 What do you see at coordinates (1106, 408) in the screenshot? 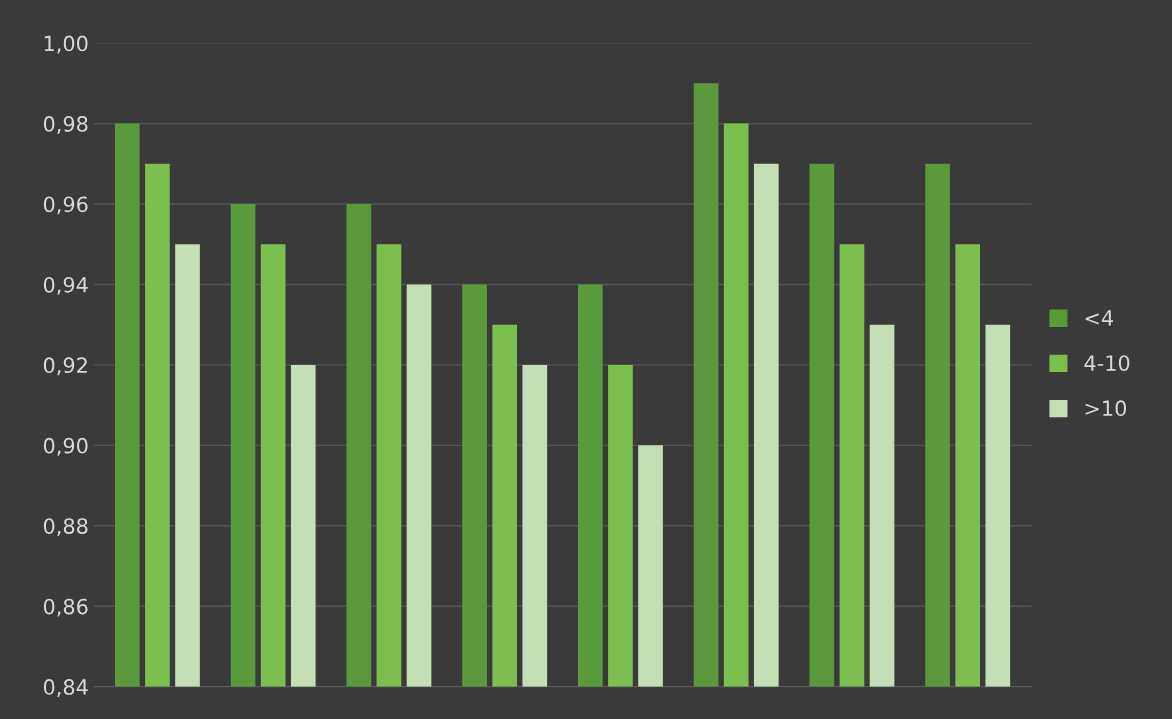
I see `legend-label: >10` at bounding box center [1106, 408].